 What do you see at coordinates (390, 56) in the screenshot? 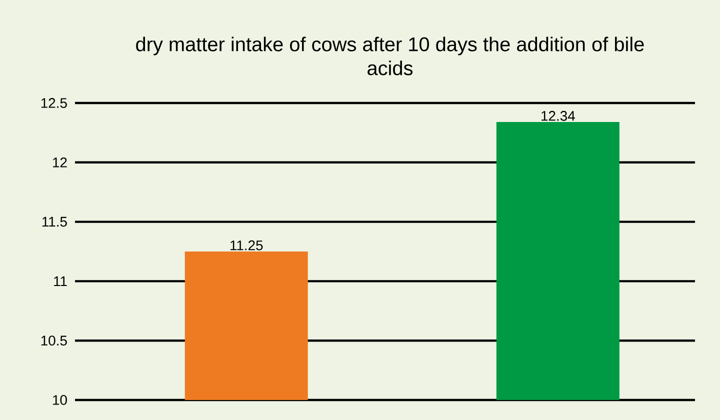
I see `chart-title: dry matter intake of cows after 10 days the addition of bile acids` at bounding box center [390, 56].